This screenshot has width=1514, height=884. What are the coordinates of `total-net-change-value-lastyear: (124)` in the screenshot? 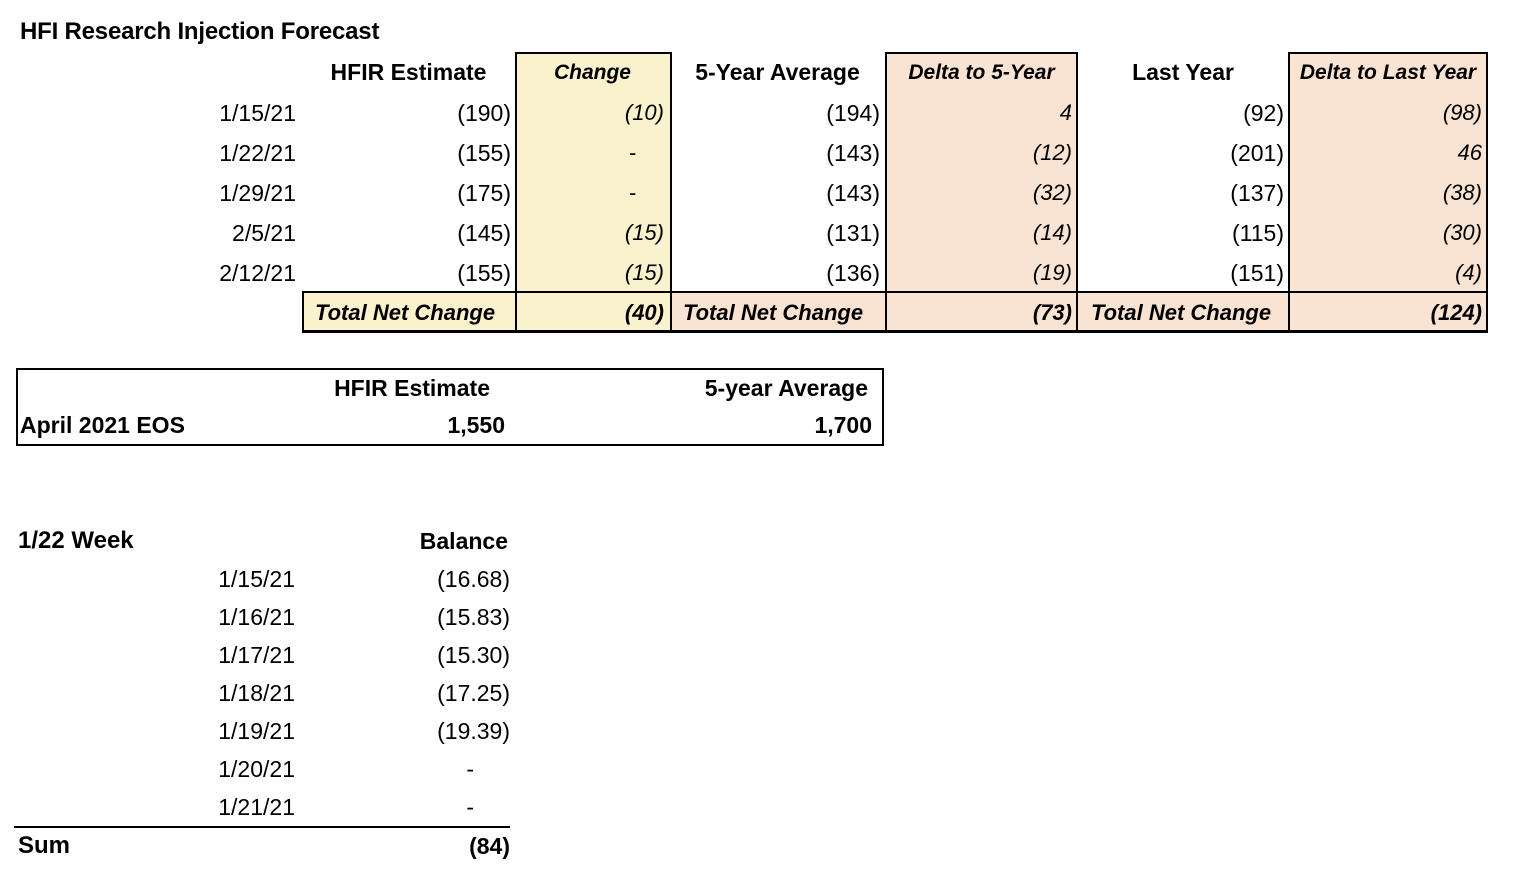 It's located at (1388, 313).